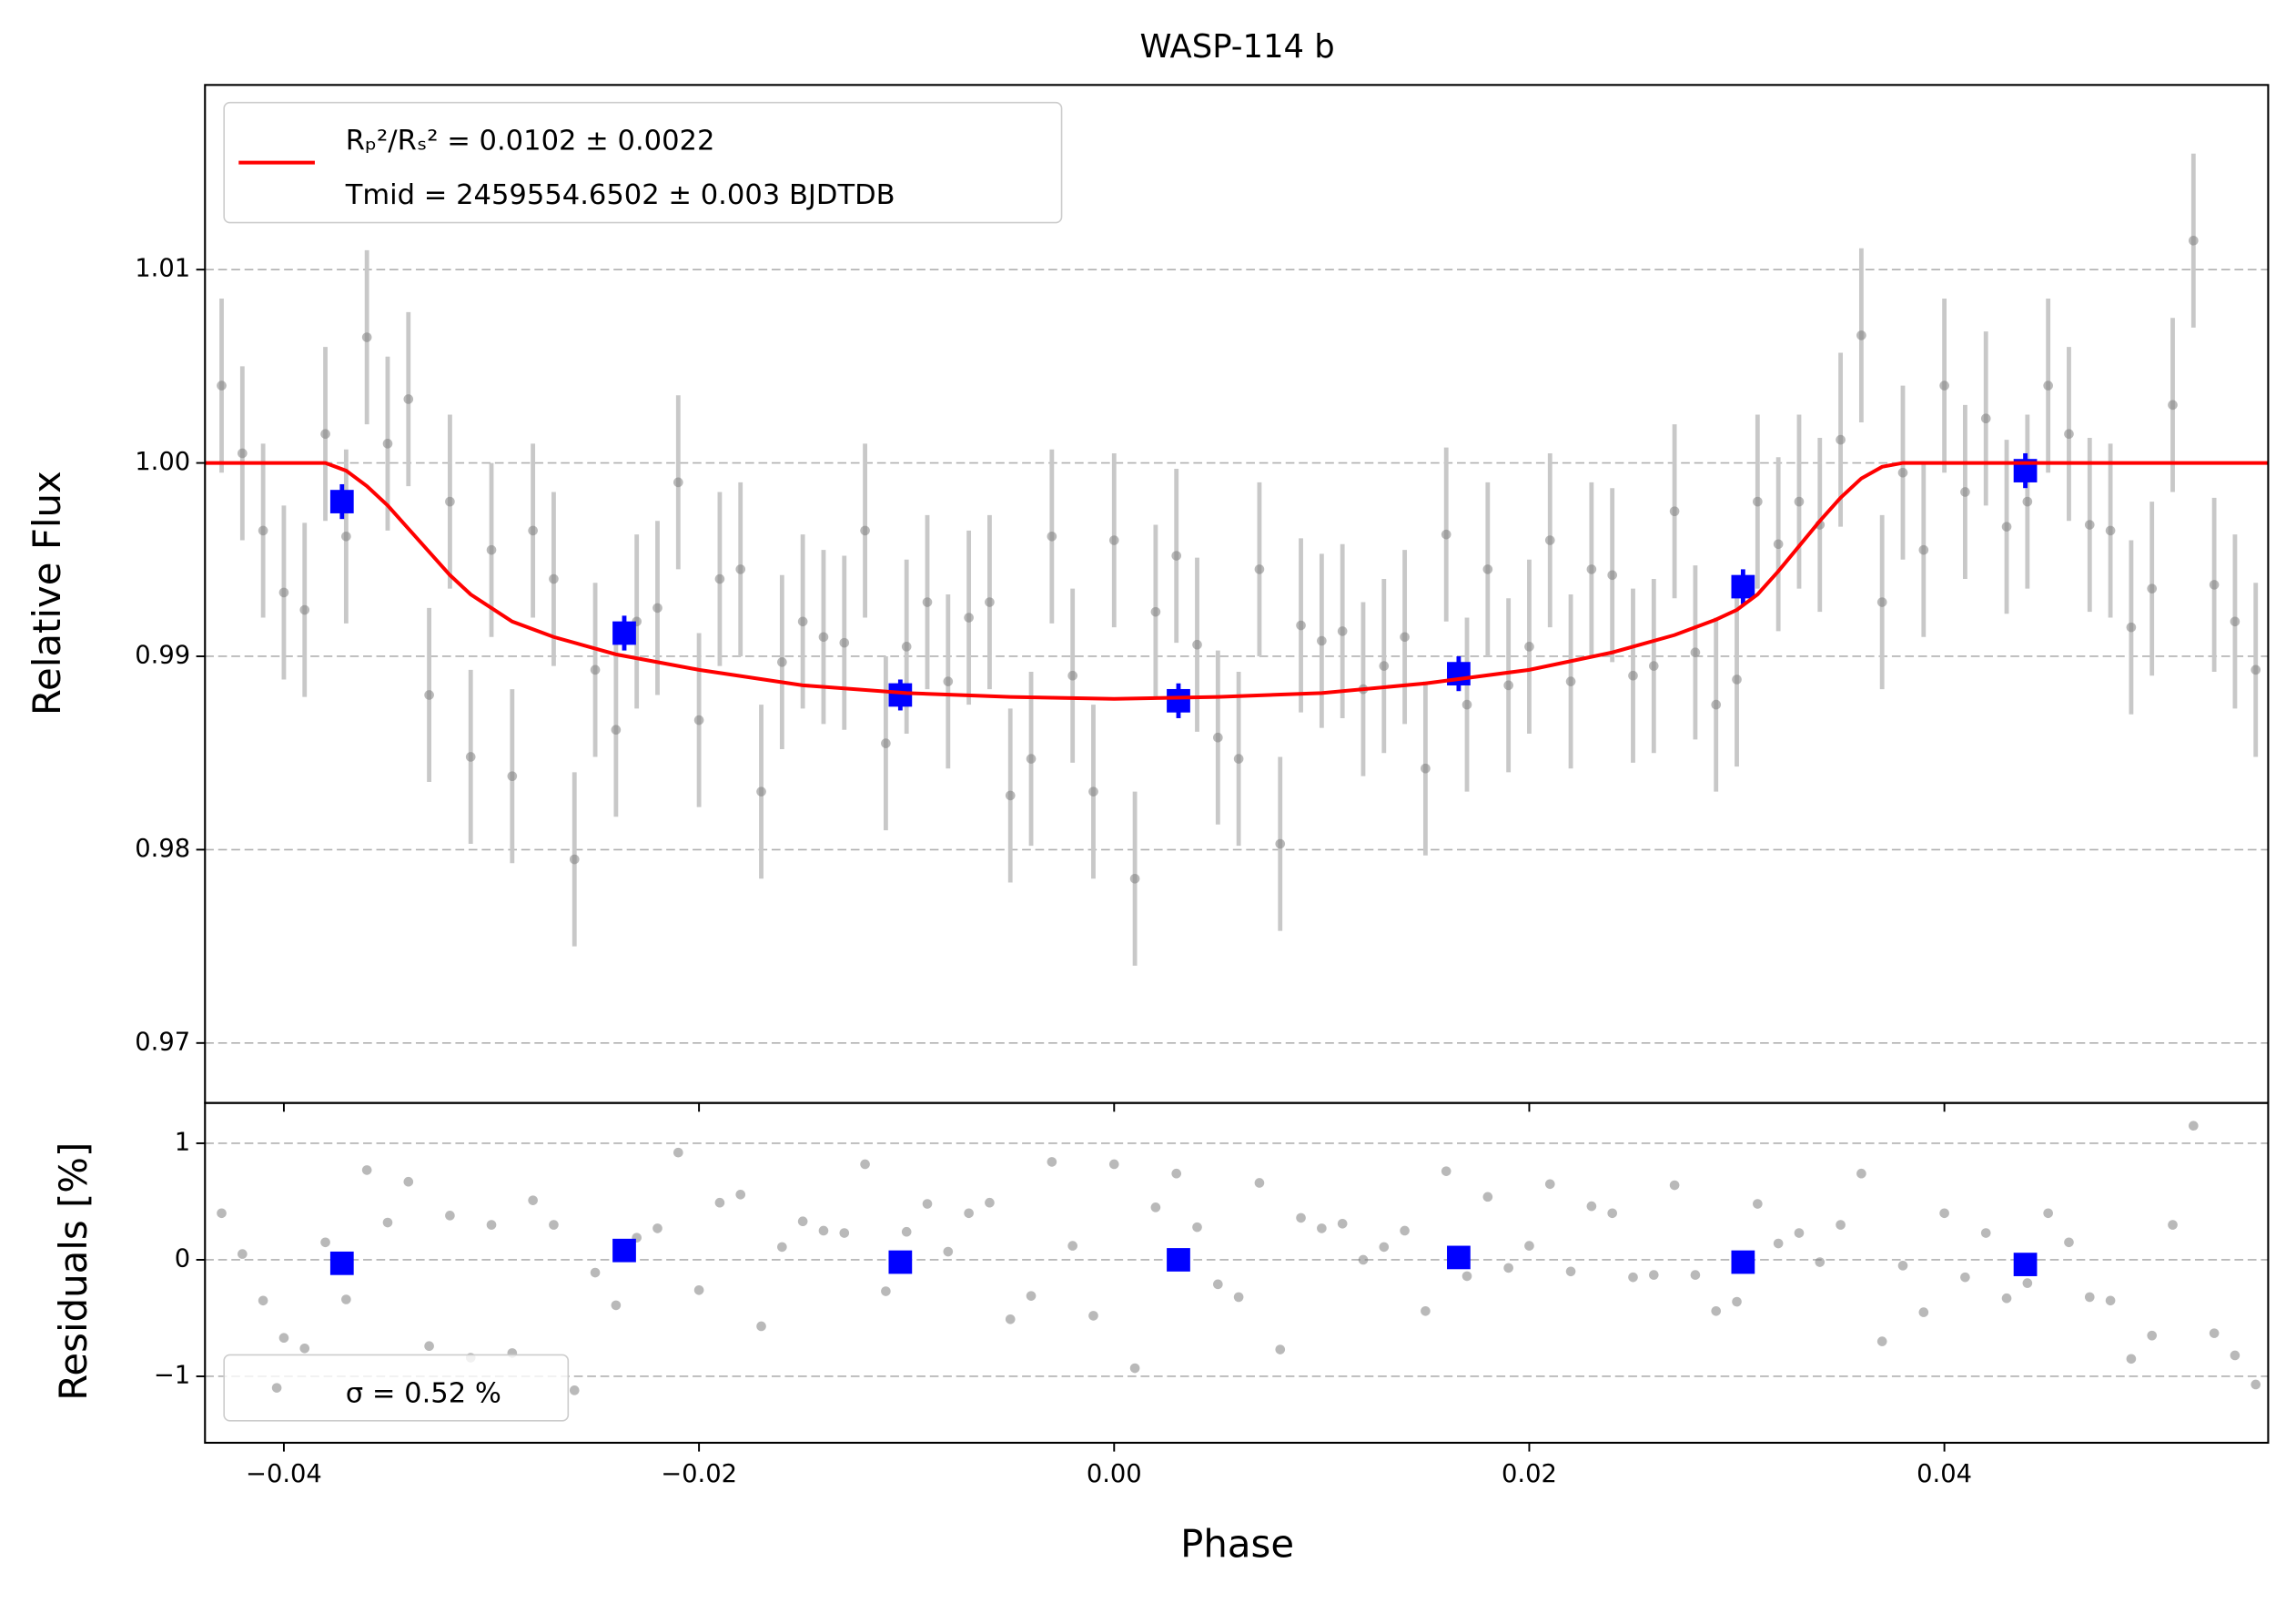 This screenshot has width=2296, height=1603. I want to click on y-tick-label: 0.97, so click(162, 1042).